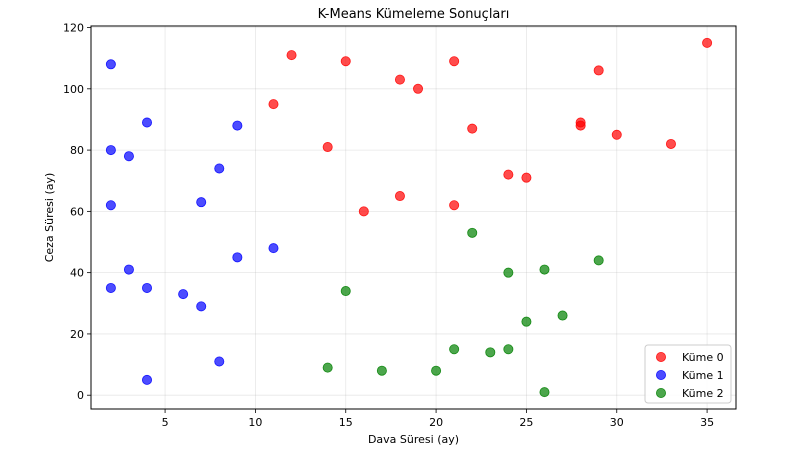  I want to click on legend: Küme 0 Küme 1 Küme 2, so click(688, 374).